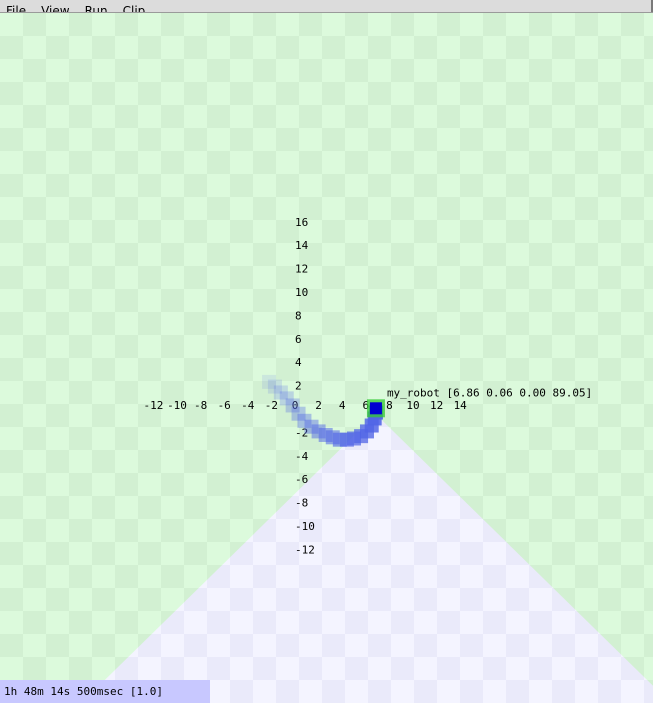 The height and width of the screenshot is (703, 653). Describe the element at coordinates (461, 405) in the screenshot. I see `x-tick-label: 14` at that location.